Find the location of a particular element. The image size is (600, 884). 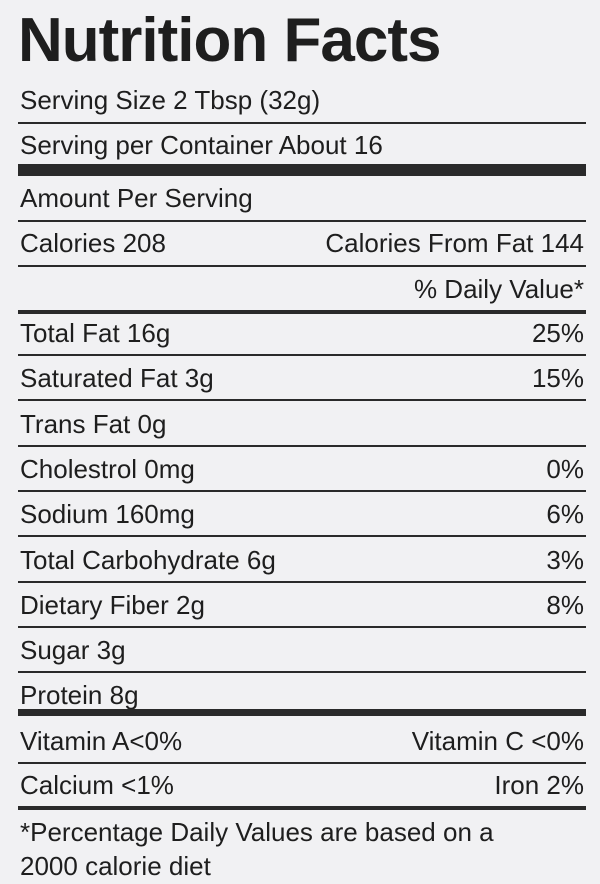

calories: Calories 208 is located at coordinates (93, 243).